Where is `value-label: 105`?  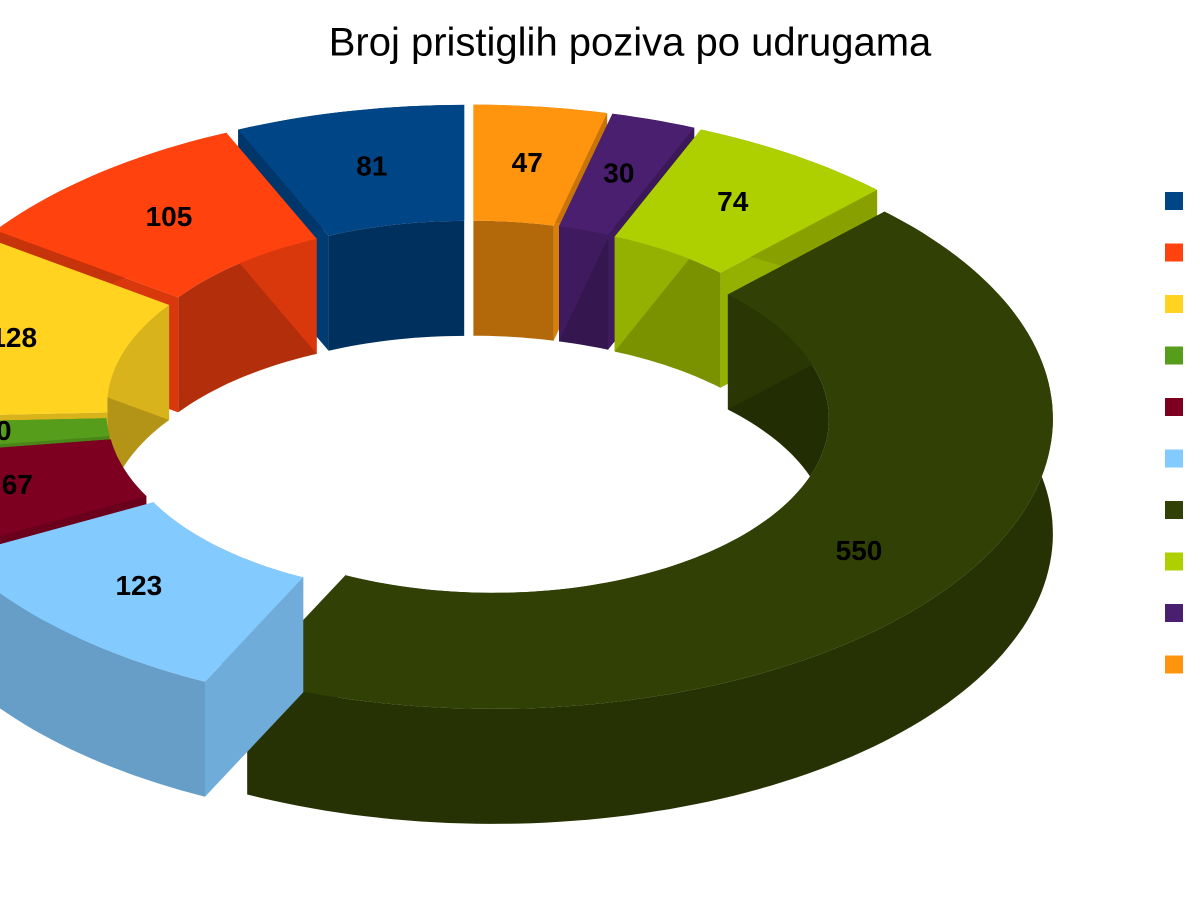 value-label: 105 is located at coordinates (169, 216).